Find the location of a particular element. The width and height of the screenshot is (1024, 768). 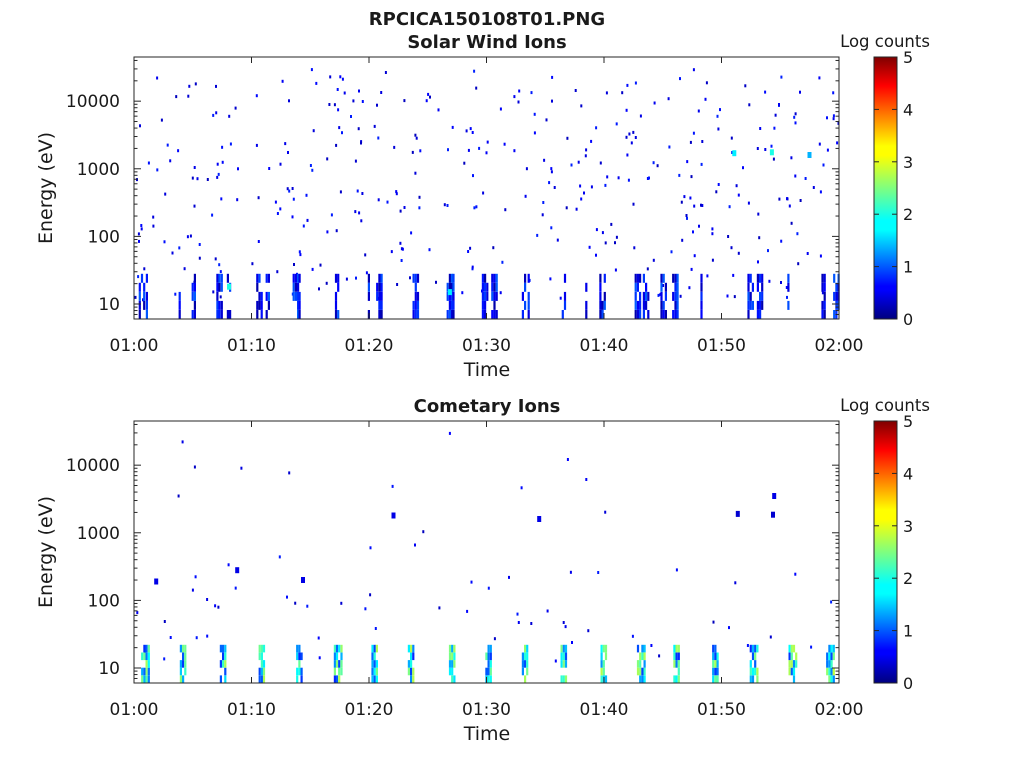

colorbar-tick-label: 2 is located at coordinates (908, 214).